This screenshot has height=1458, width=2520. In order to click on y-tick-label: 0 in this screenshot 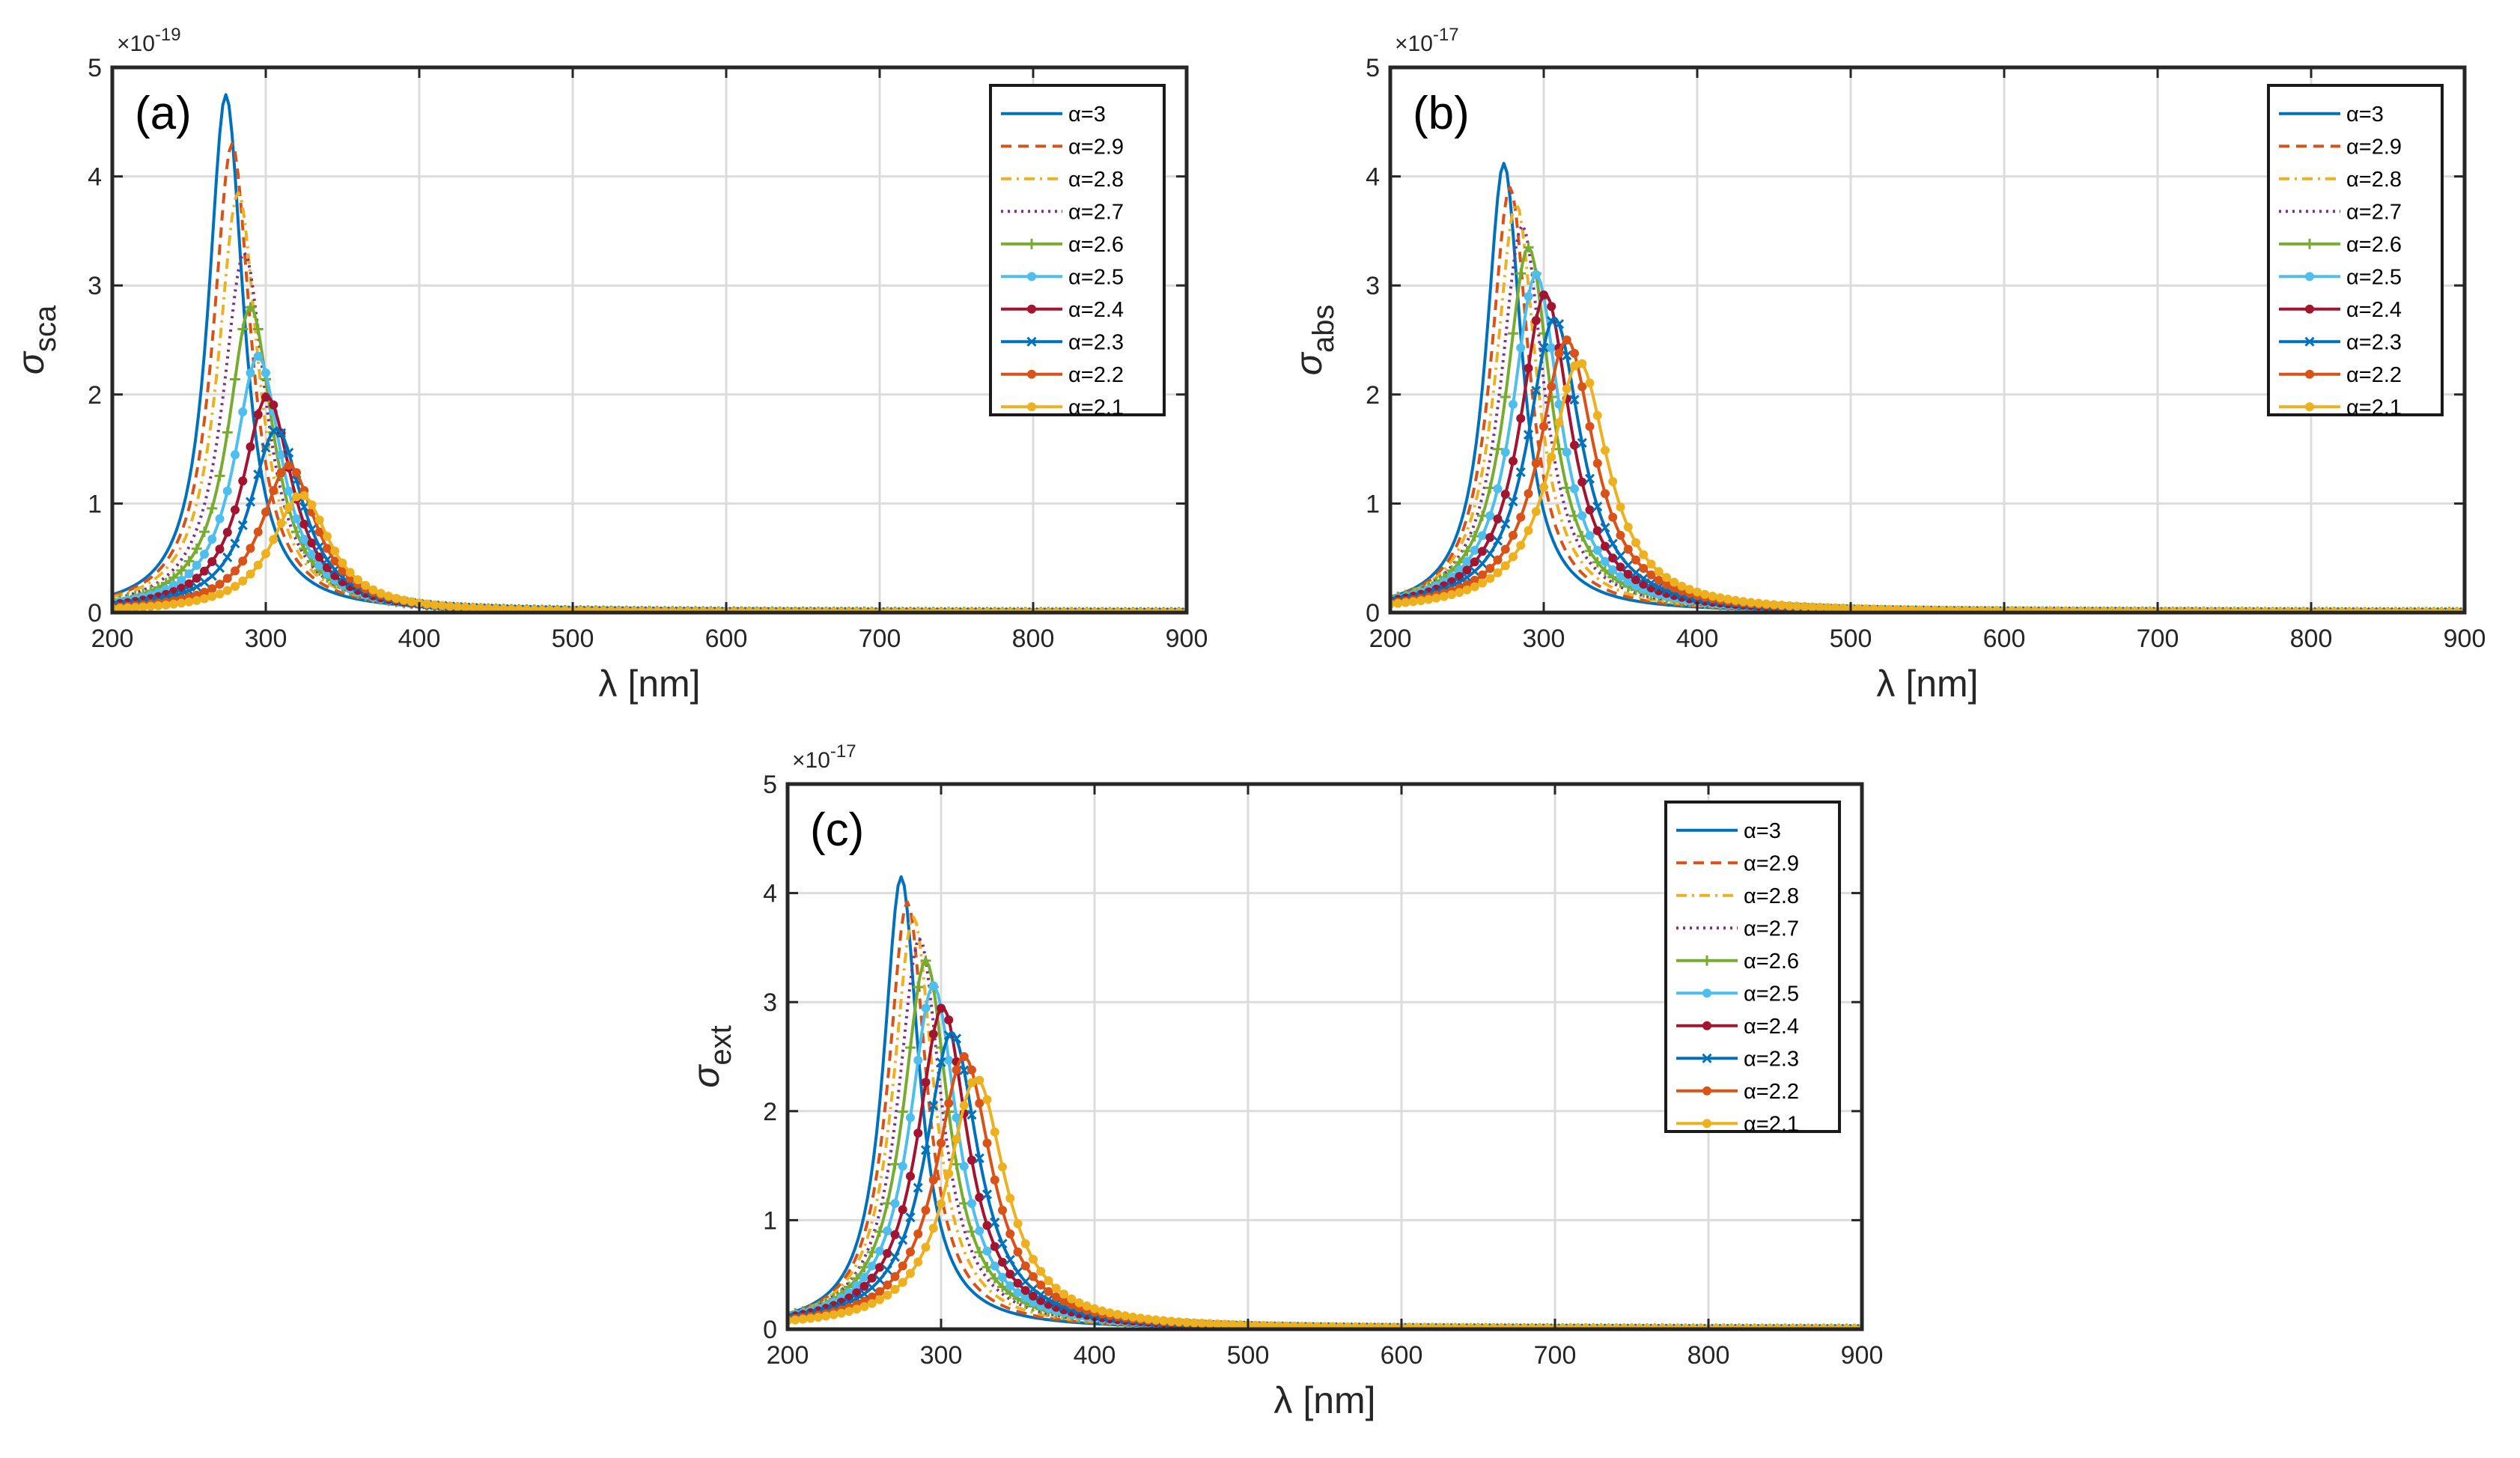, I will do `click(1373, 613)`.